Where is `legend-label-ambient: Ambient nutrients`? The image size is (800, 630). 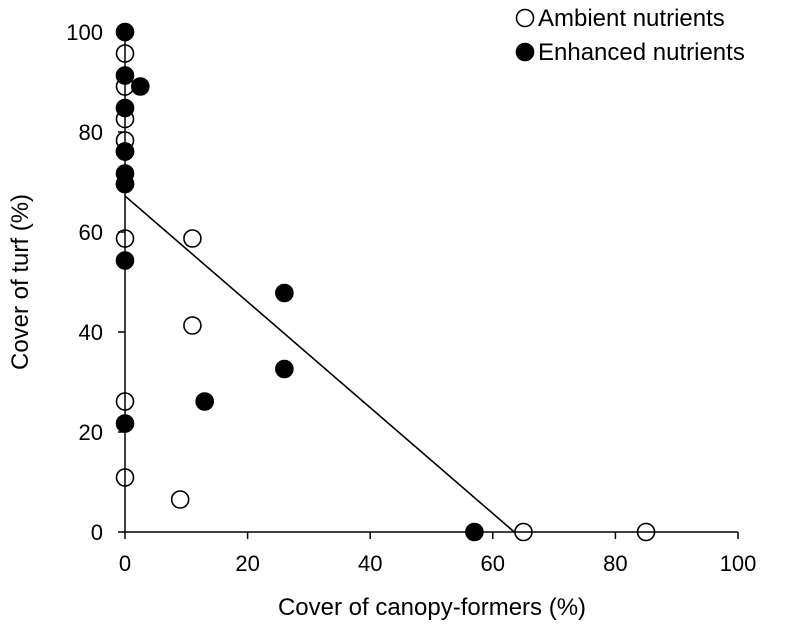 legend-label-ambient: Ambient nutrients is located at coordinates (631, 18).